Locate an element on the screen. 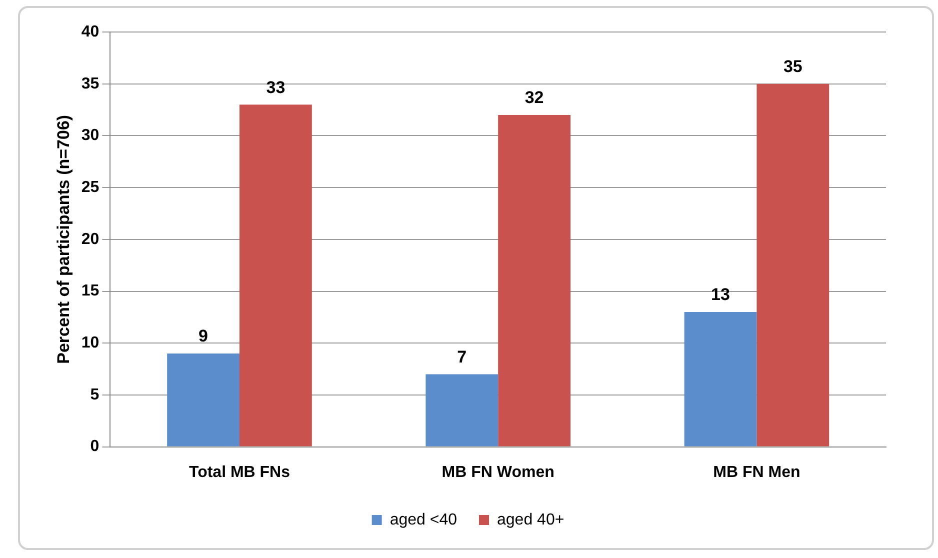 The height and width of the screenshot is (558, 938). x-tick-label: Total MB FNs is located at coordinates (239, 472).